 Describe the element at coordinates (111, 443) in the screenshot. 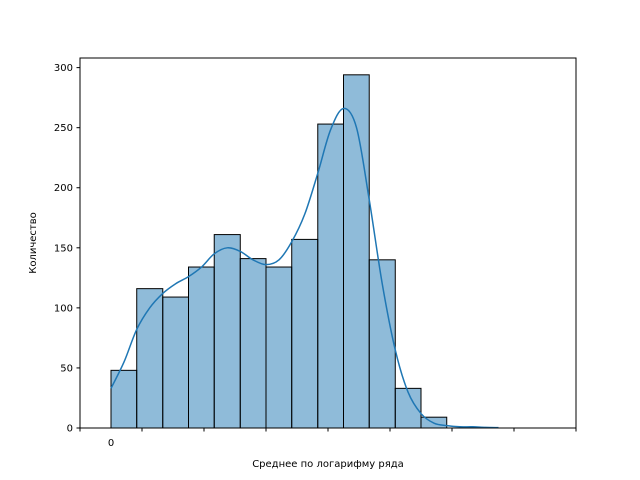

I see `x-tick-label: 0` at that location.